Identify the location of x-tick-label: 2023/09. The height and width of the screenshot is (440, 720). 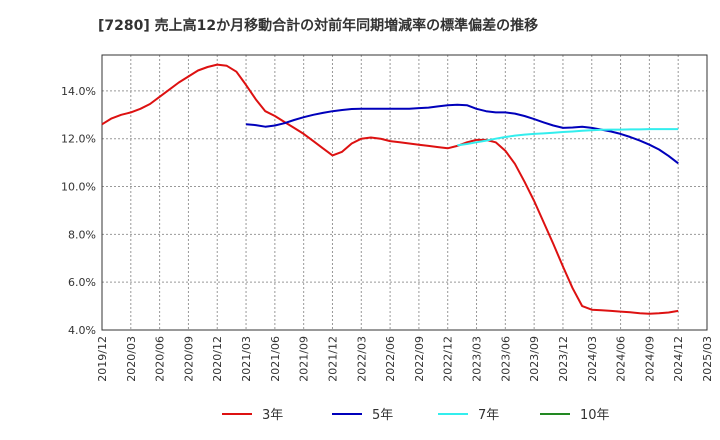
(534, 359).